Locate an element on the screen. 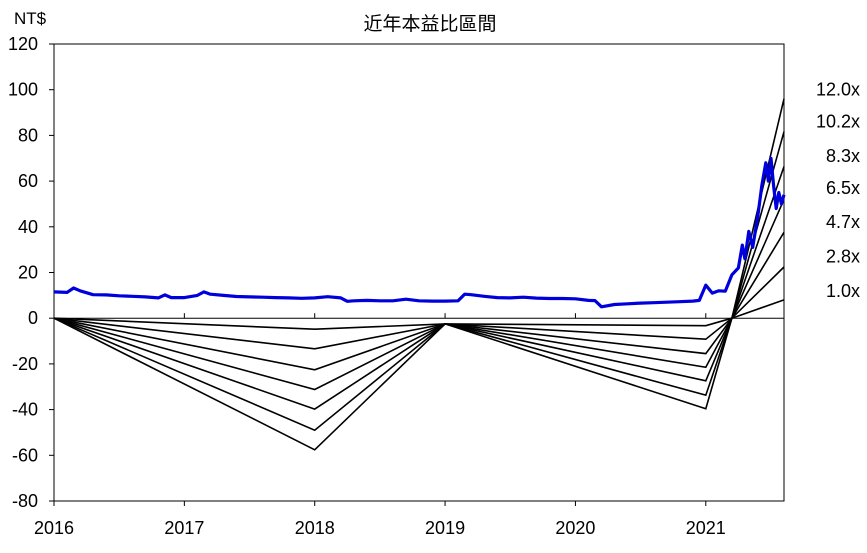 The width and height of the screenshot is (867, 553). y-axis-ticks: -80 -60 -40 -20 0 20 40 60 80 100 120 is located at coordinates (31, 272).